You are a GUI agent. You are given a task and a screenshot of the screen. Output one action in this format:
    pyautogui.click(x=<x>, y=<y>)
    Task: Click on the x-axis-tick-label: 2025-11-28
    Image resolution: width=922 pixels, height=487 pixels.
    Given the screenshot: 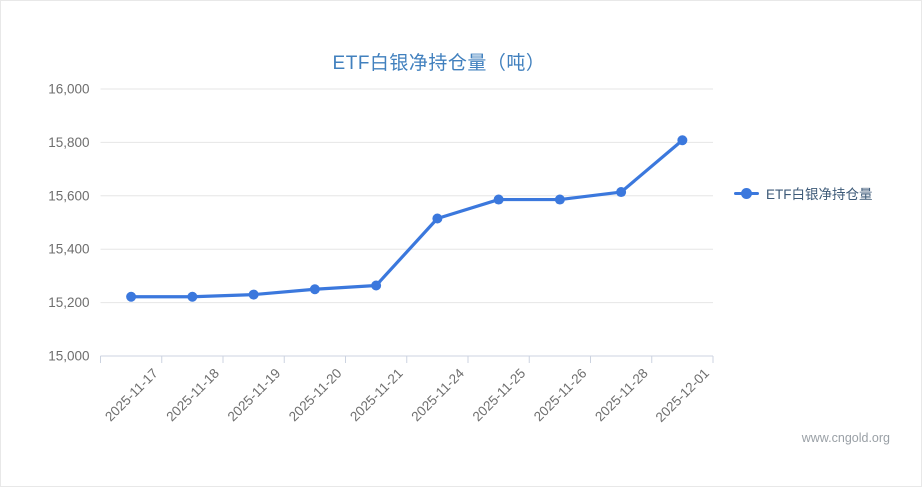 What is the action you would take?
    pyautogui.click(x=621, y=395)
    